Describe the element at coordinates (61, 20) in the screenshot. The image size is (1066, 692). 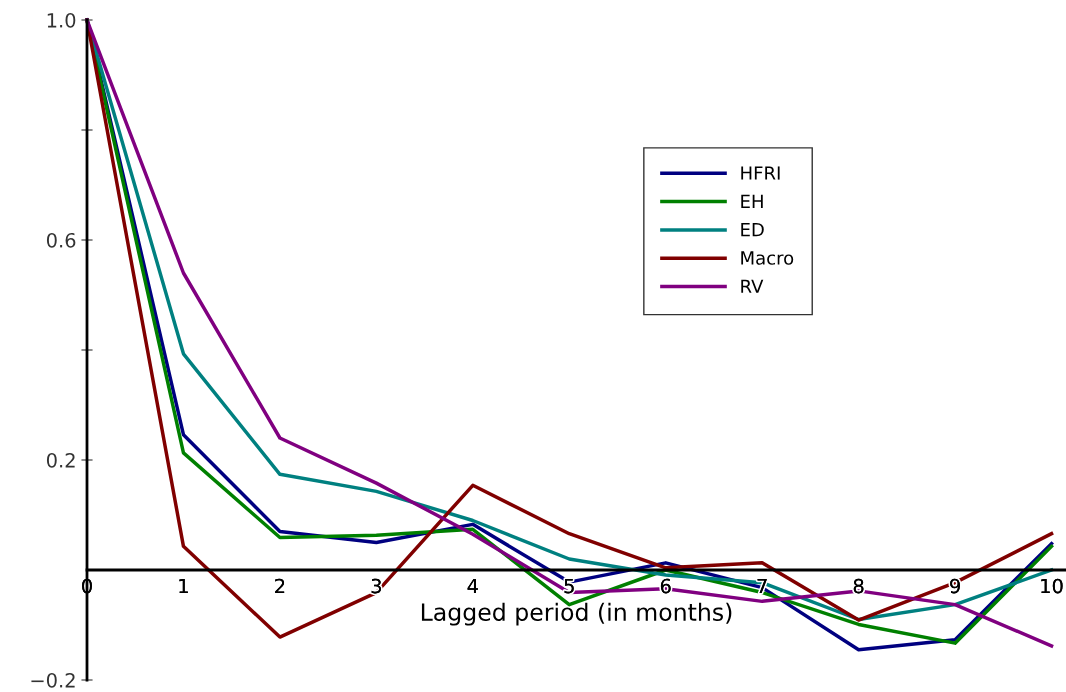
I see `y-tick-label: 1.0` at that location.